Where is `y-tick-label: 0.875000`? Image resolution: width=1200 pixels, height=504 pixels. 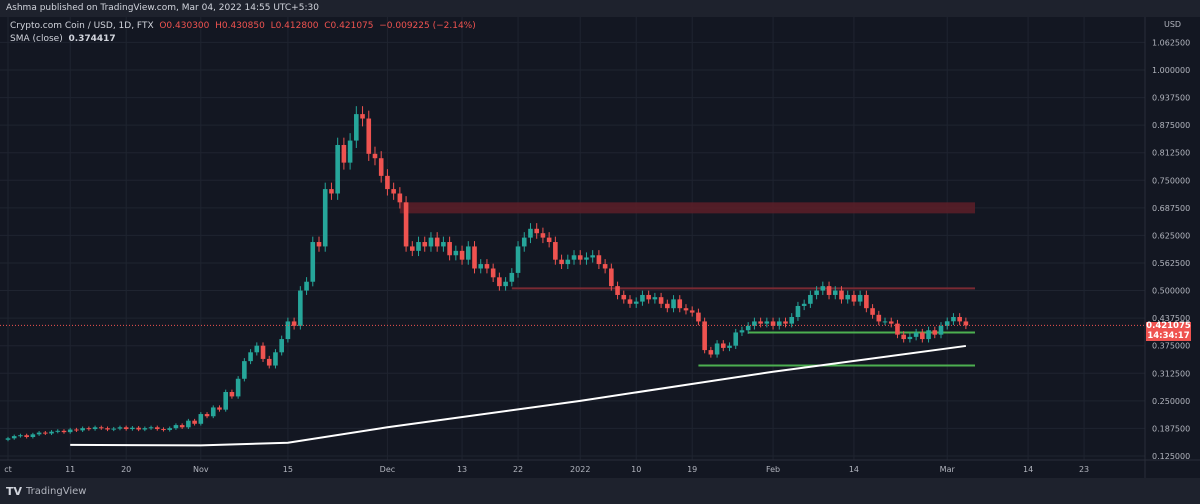 y-tick-label: 0.875000 is located at coordinates (1171, 125).